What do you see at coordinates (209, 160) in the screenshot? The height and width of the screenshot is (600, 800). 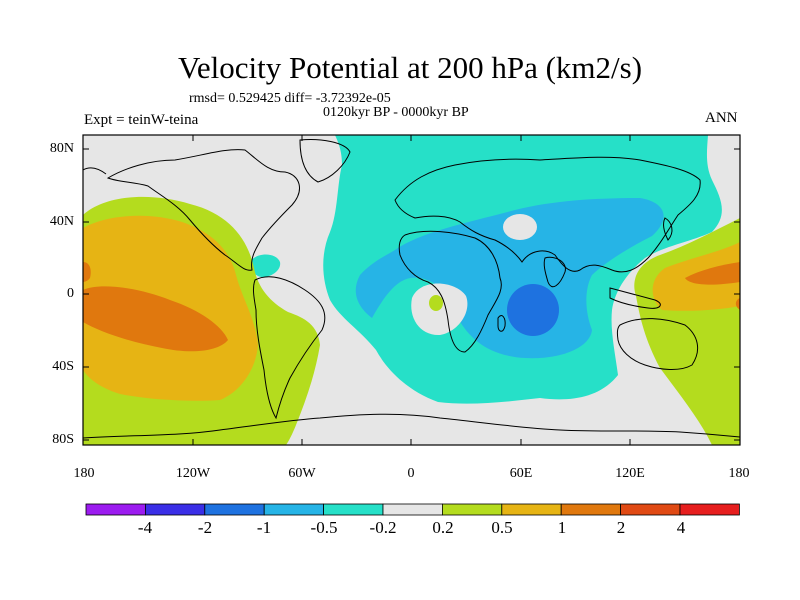 I see `contour-arctic-gray` at bounding box center [209, 160].